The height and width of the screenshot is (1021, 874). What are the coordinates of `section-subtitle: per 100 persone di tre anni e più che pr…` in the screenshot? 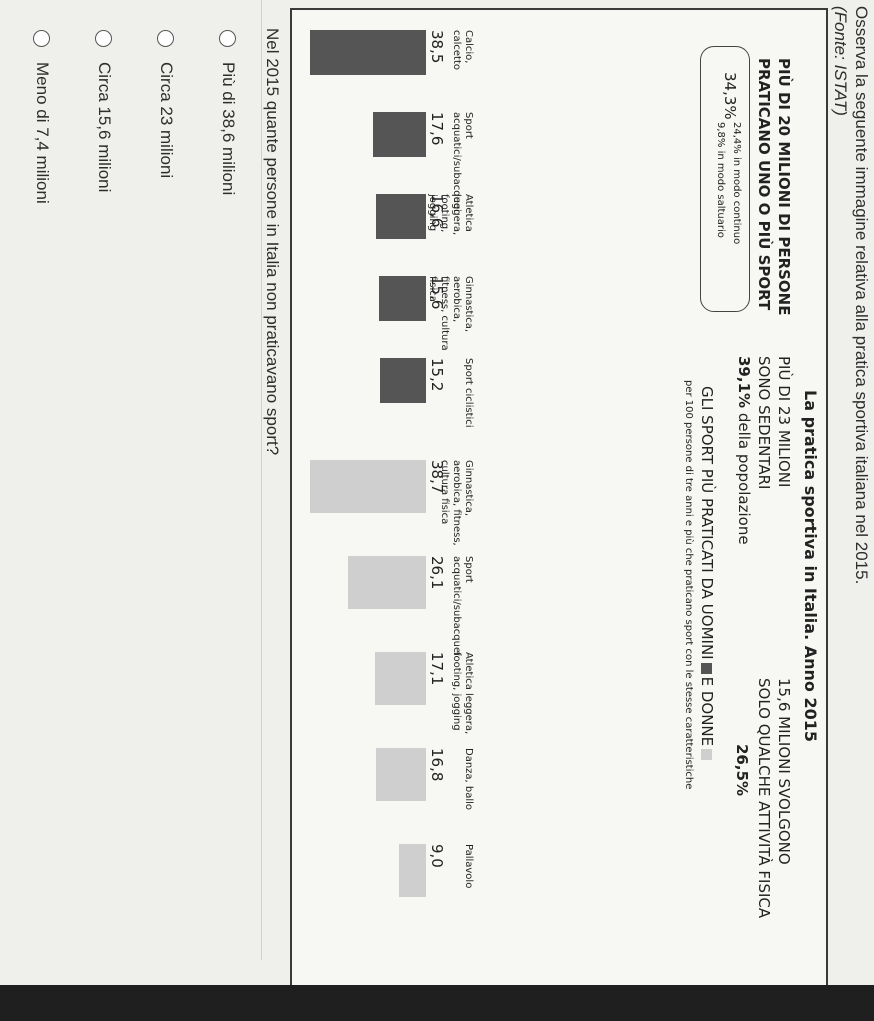 It's located at (688, 585).